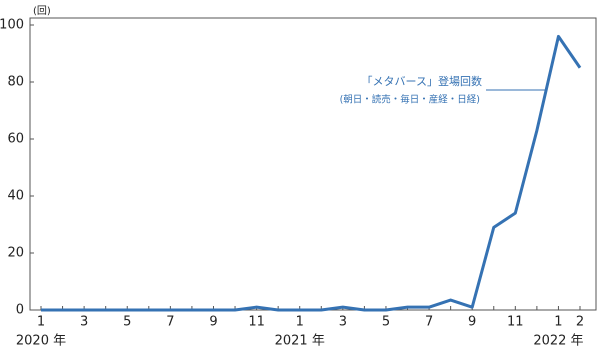 The width and height of the screenshot is (608, 353). What do you see at coordinates (580, 322) in the screenshot?
I see `x-tick-label: 2` at bounding box center [580, 322].